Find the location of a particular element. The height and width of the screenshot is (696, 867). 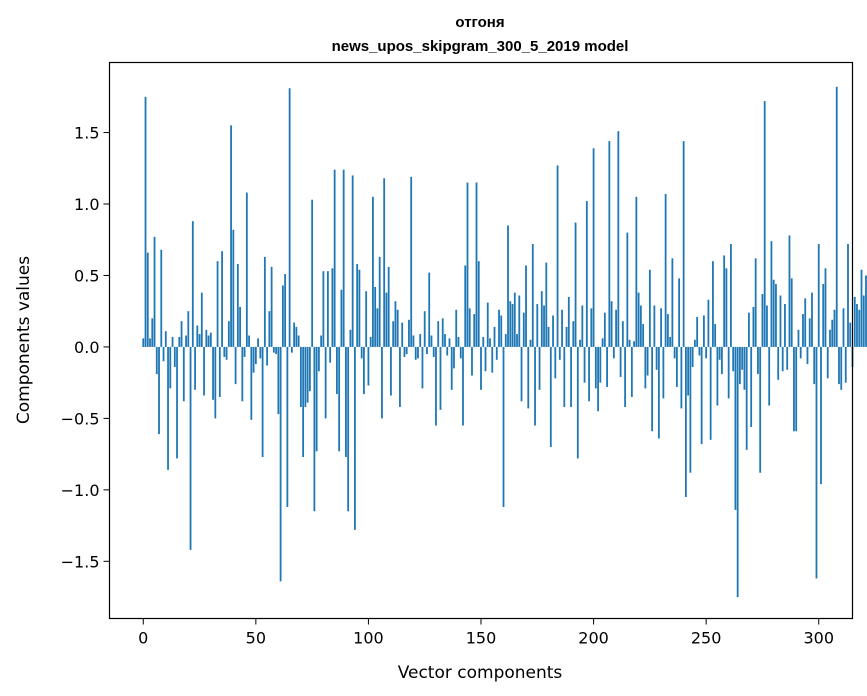

x-tick-label: 200 is located at coordinates (593, 638).